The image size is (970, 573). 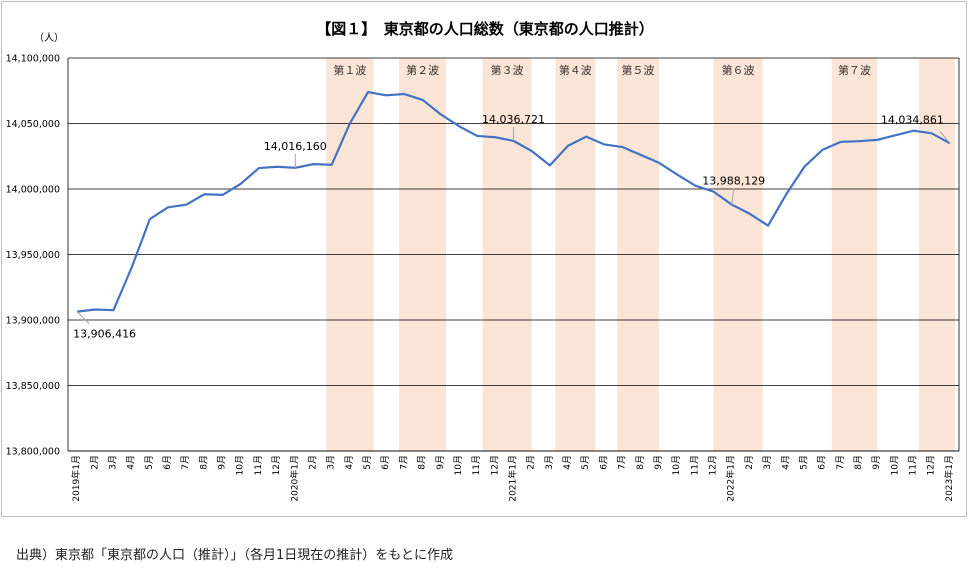 I want to click on y-tick-label: 13,850,000, so click(x=33, y=386).